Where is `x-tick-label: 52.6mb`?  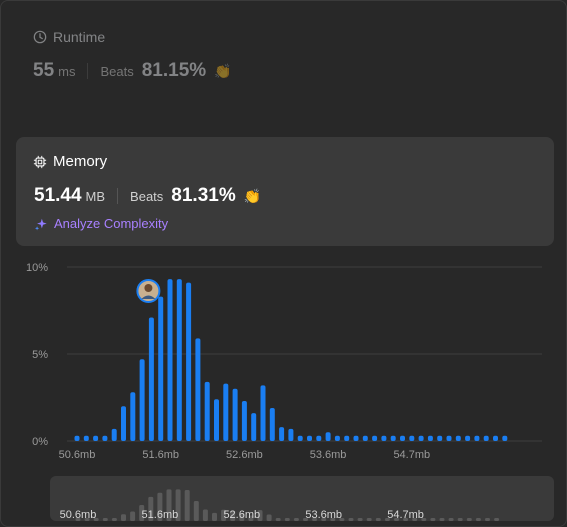 x-tick-label: 52.6mb is located at coordinates (244, 455).